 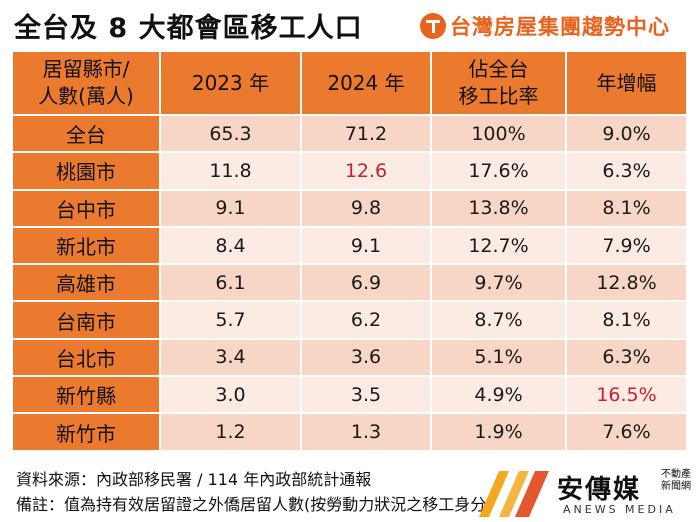 I want to click on cell-city: 台南市, so click(x=86, y=320).